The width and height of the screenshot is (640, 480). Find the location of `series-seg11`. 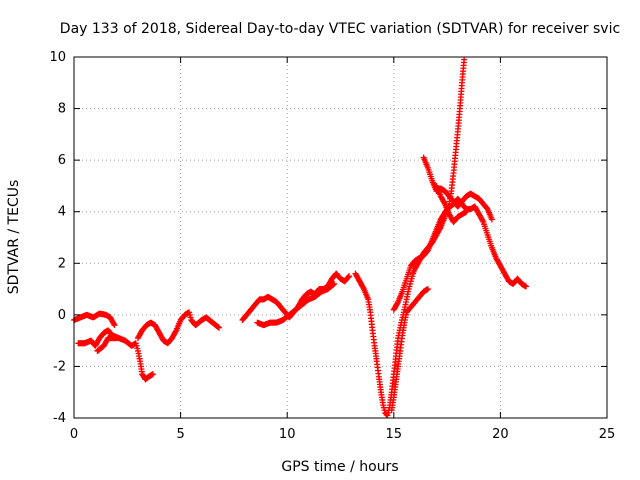

series-seg11 is located at coordinates (451, 204).